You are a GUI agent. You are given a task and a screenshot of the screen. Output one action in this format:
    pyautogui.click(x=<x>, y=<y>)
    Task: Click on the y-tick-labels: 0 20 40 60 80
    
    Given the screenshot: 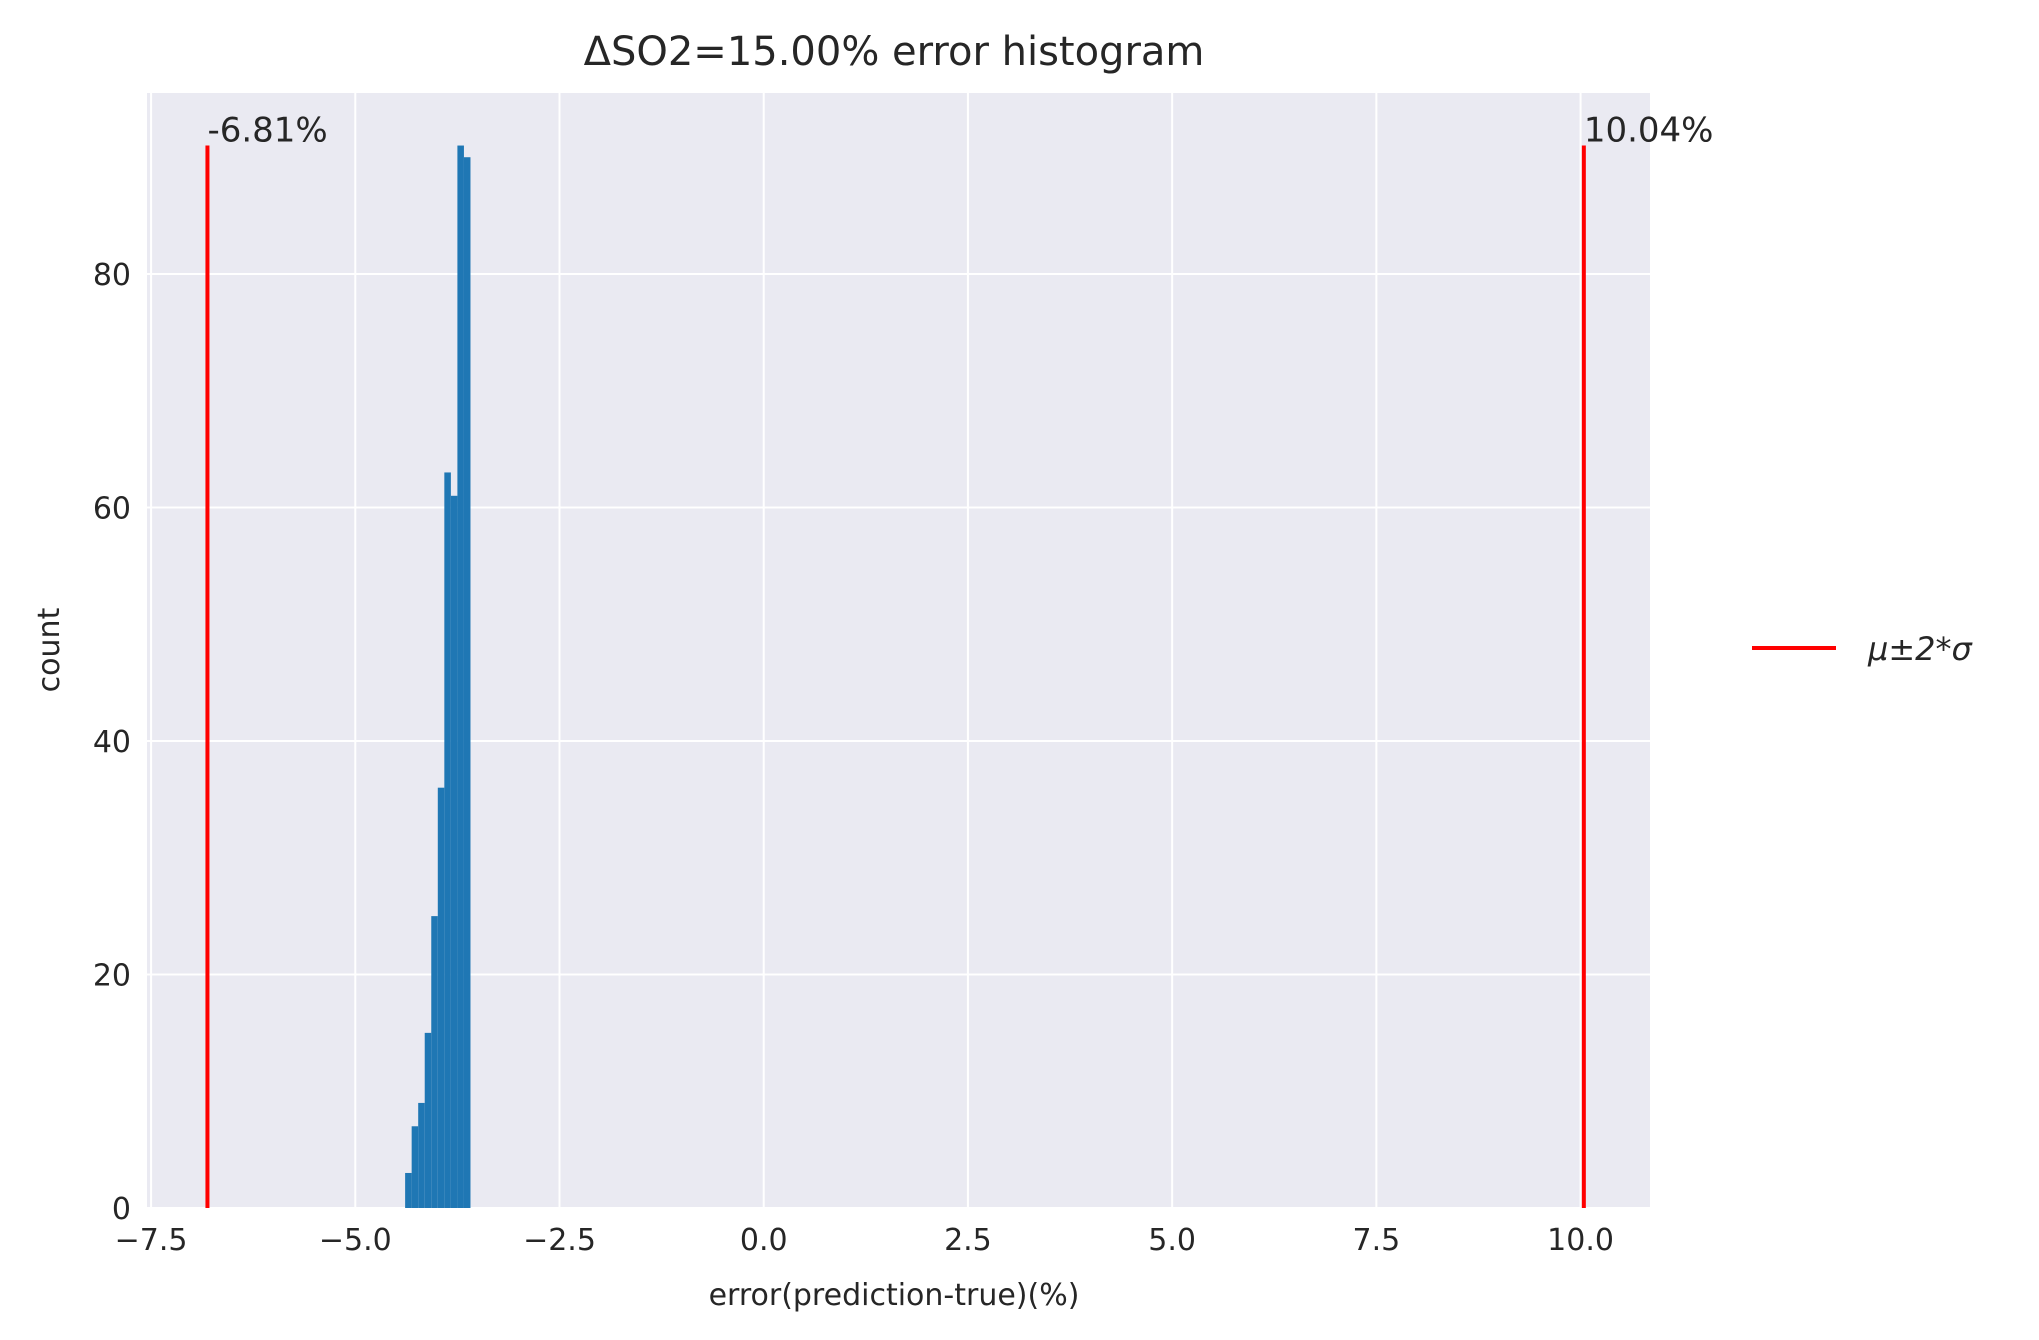 What is the action you would take?
    pyautogui.click(x=112, y=742)
    